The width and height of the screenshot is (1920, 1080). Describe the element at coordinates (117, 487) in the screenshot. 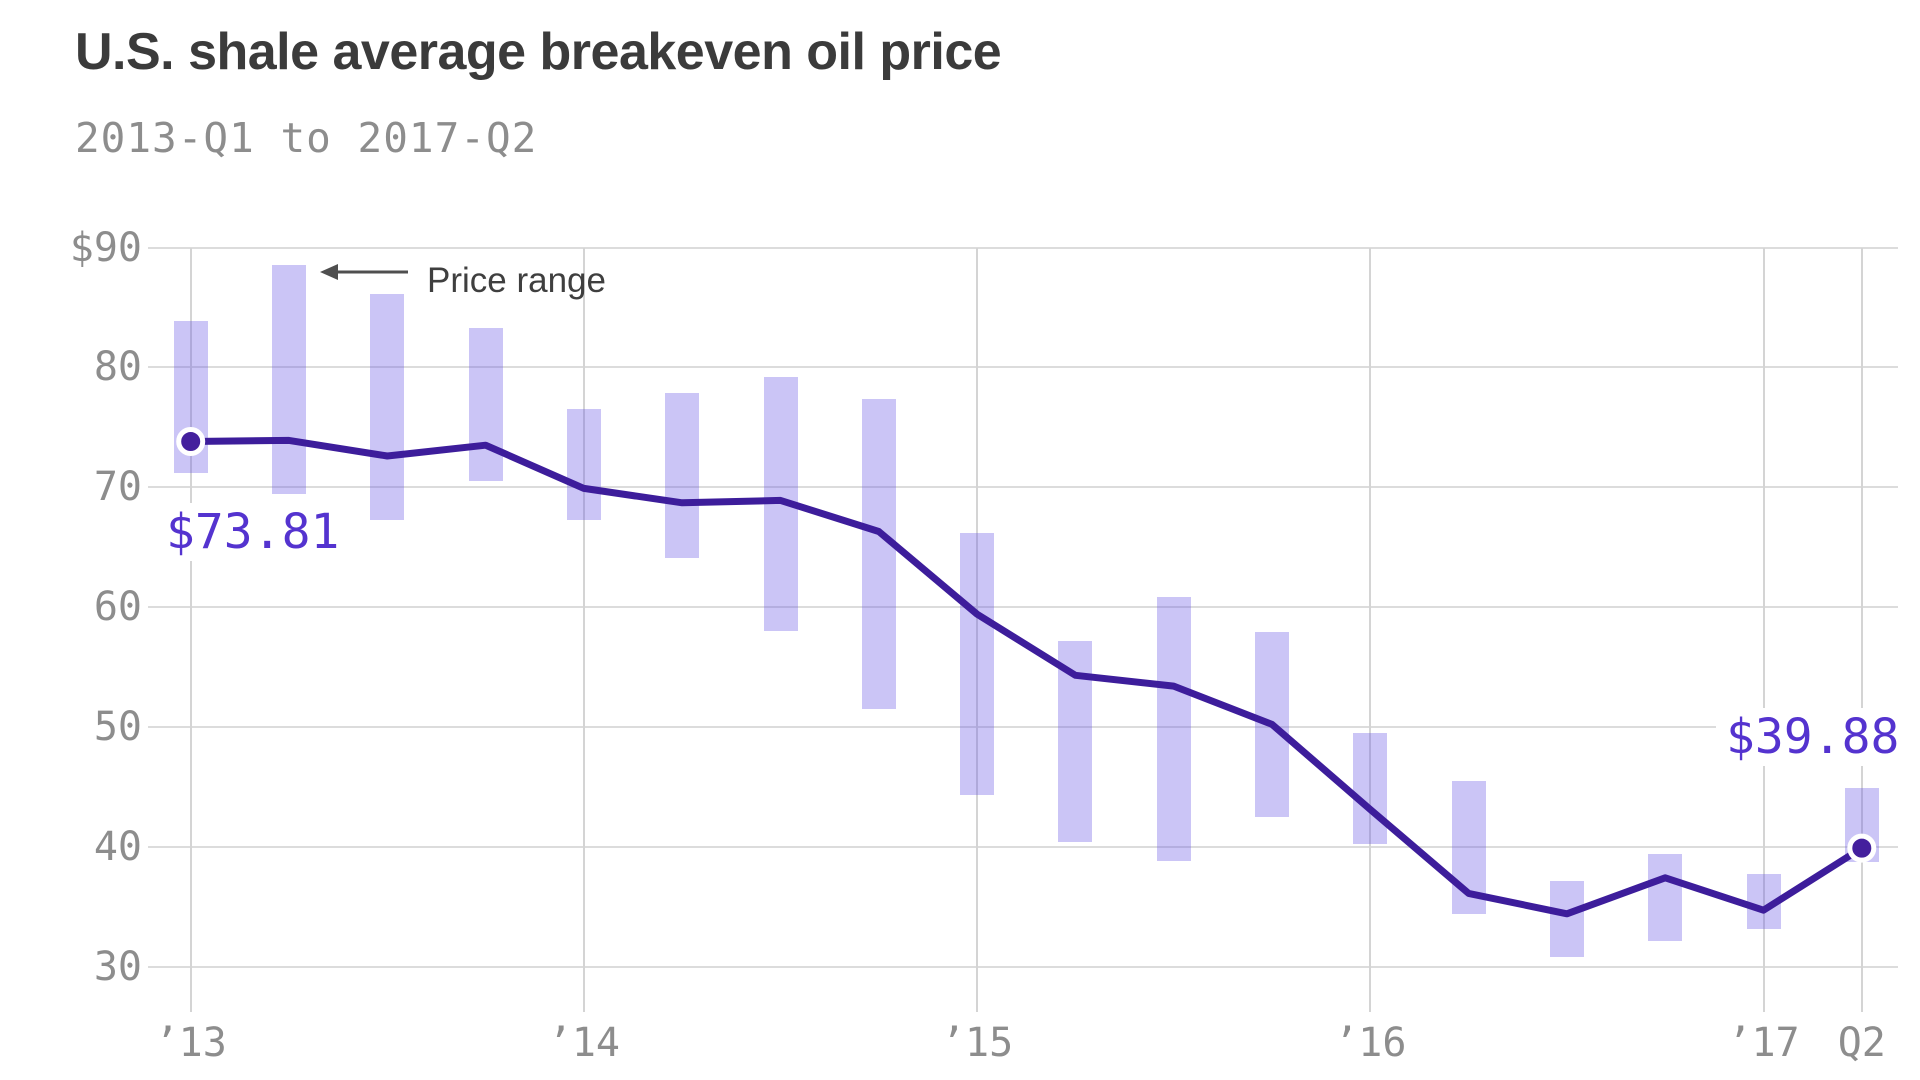

I see `y-axis-label: 70` at that location.